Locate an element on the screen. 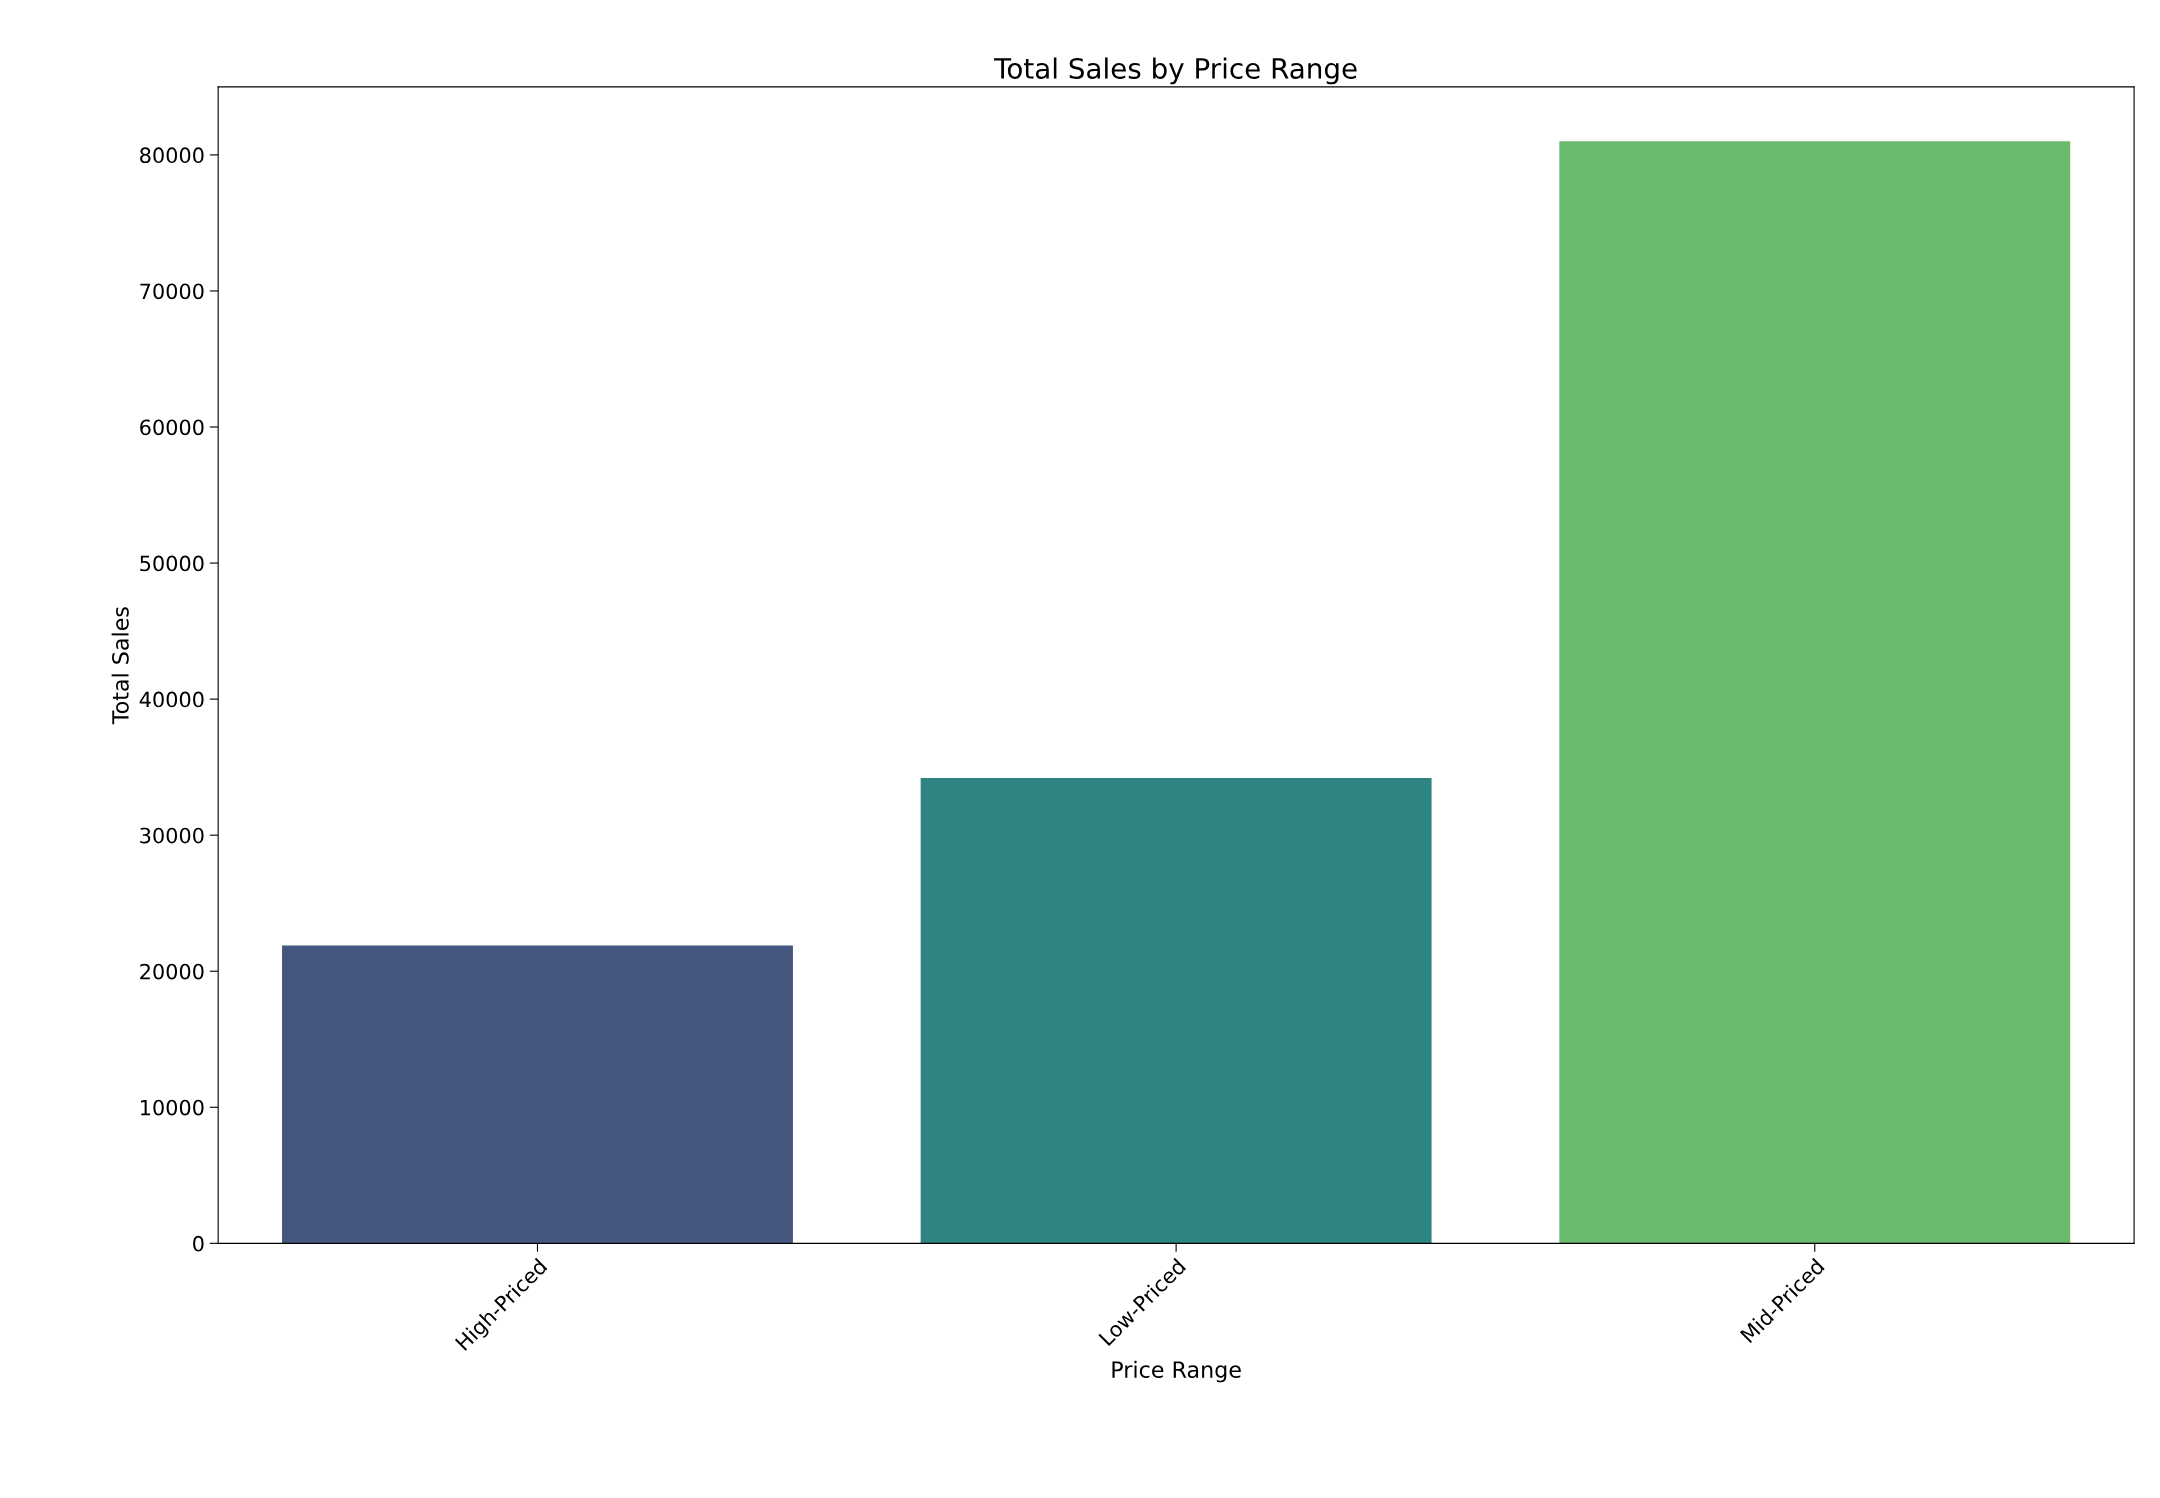 The height and width of the screenshot is (1498, 2160). y-tick-label: 0 is located at coordinates (198, 1243).